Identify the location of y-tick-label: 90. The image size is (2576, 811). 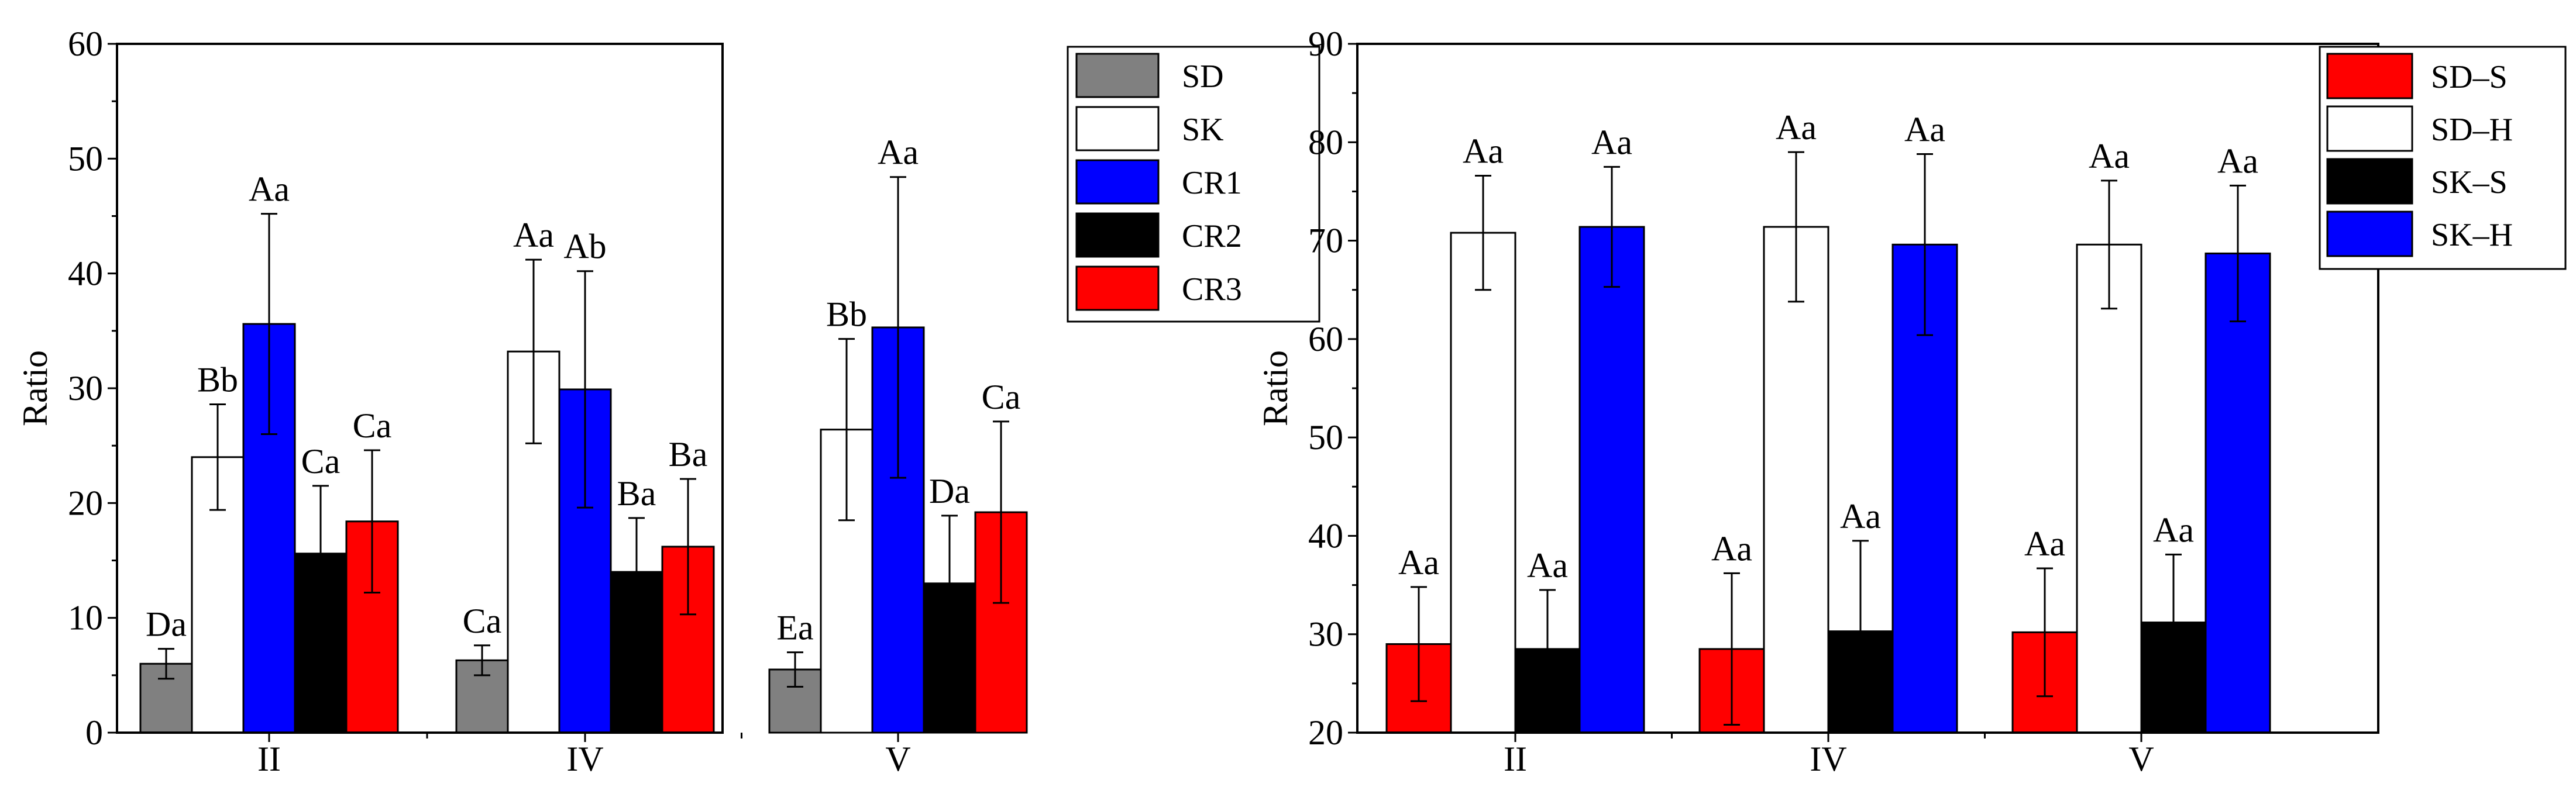
(1325, 44).